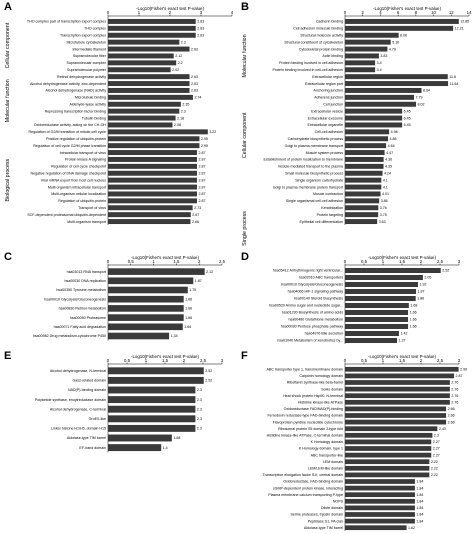 The height and width of the screenshot is (534, 474). I want to click on x-tick-label: 0.5, so click(127, 360).